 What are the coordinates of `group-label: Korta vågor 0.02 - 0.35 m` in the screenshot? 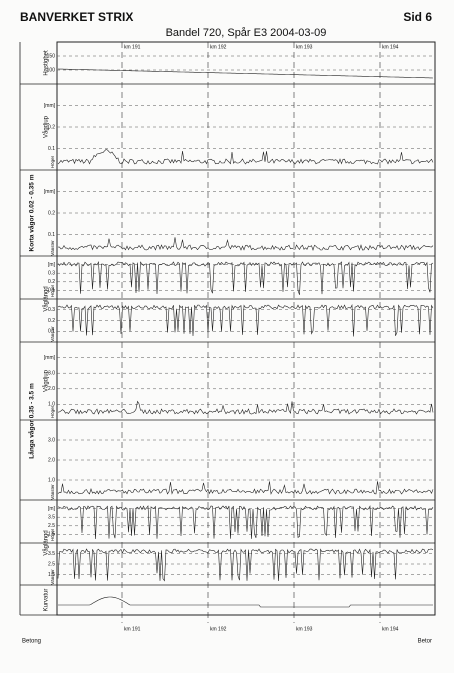 It's located at (32, 212).